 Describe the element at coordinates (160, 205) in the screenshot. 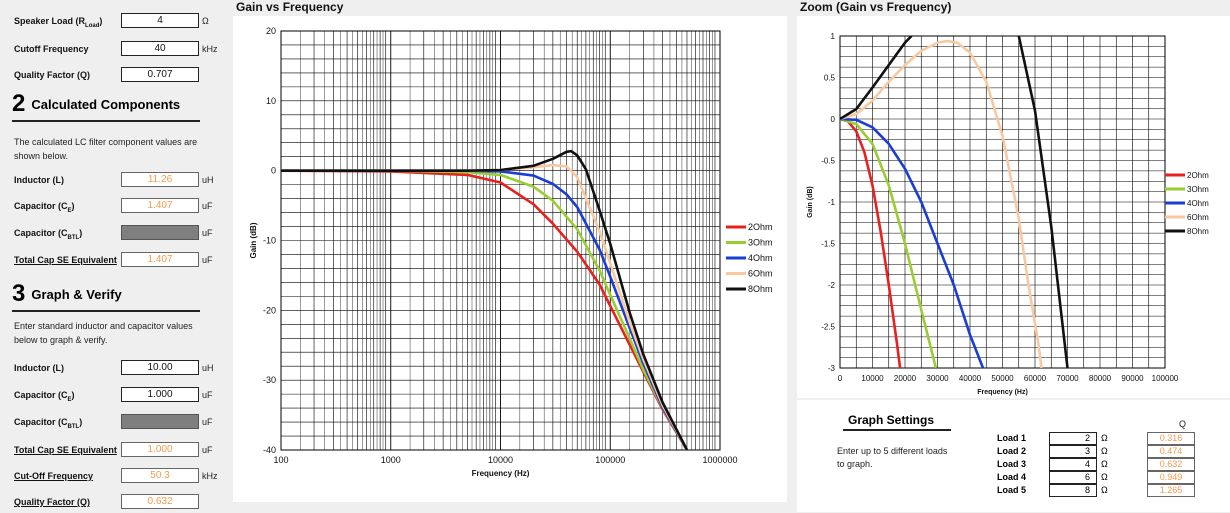

I see `calc-capacitor-ce-value: 1.407` at that location.